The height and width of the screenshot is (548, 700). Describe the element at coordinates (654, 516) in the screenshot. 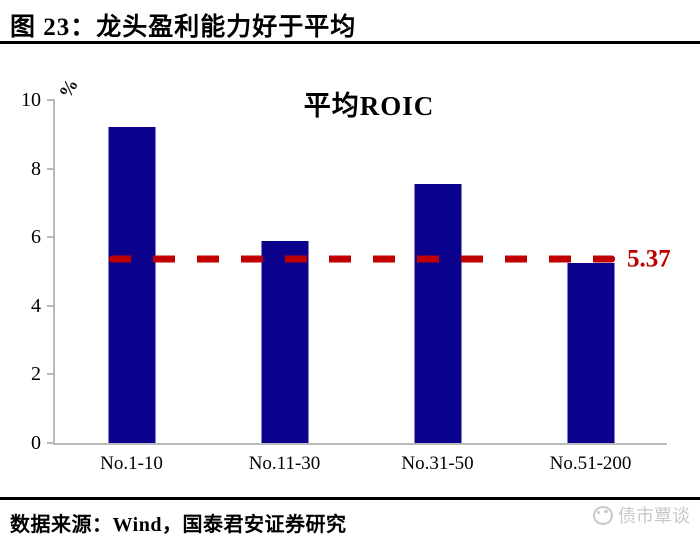

I see `watermark-text: 债市覃谈` at that location.